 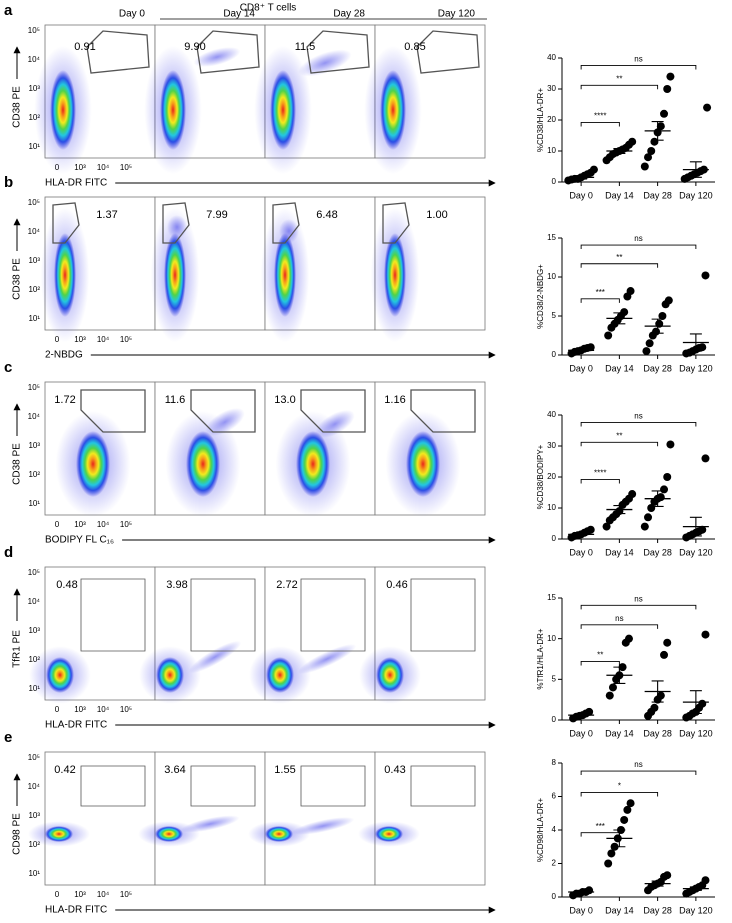 I want to click on flow-x-label: BODIPY FL C₁₆, so click(x=79, y=540).